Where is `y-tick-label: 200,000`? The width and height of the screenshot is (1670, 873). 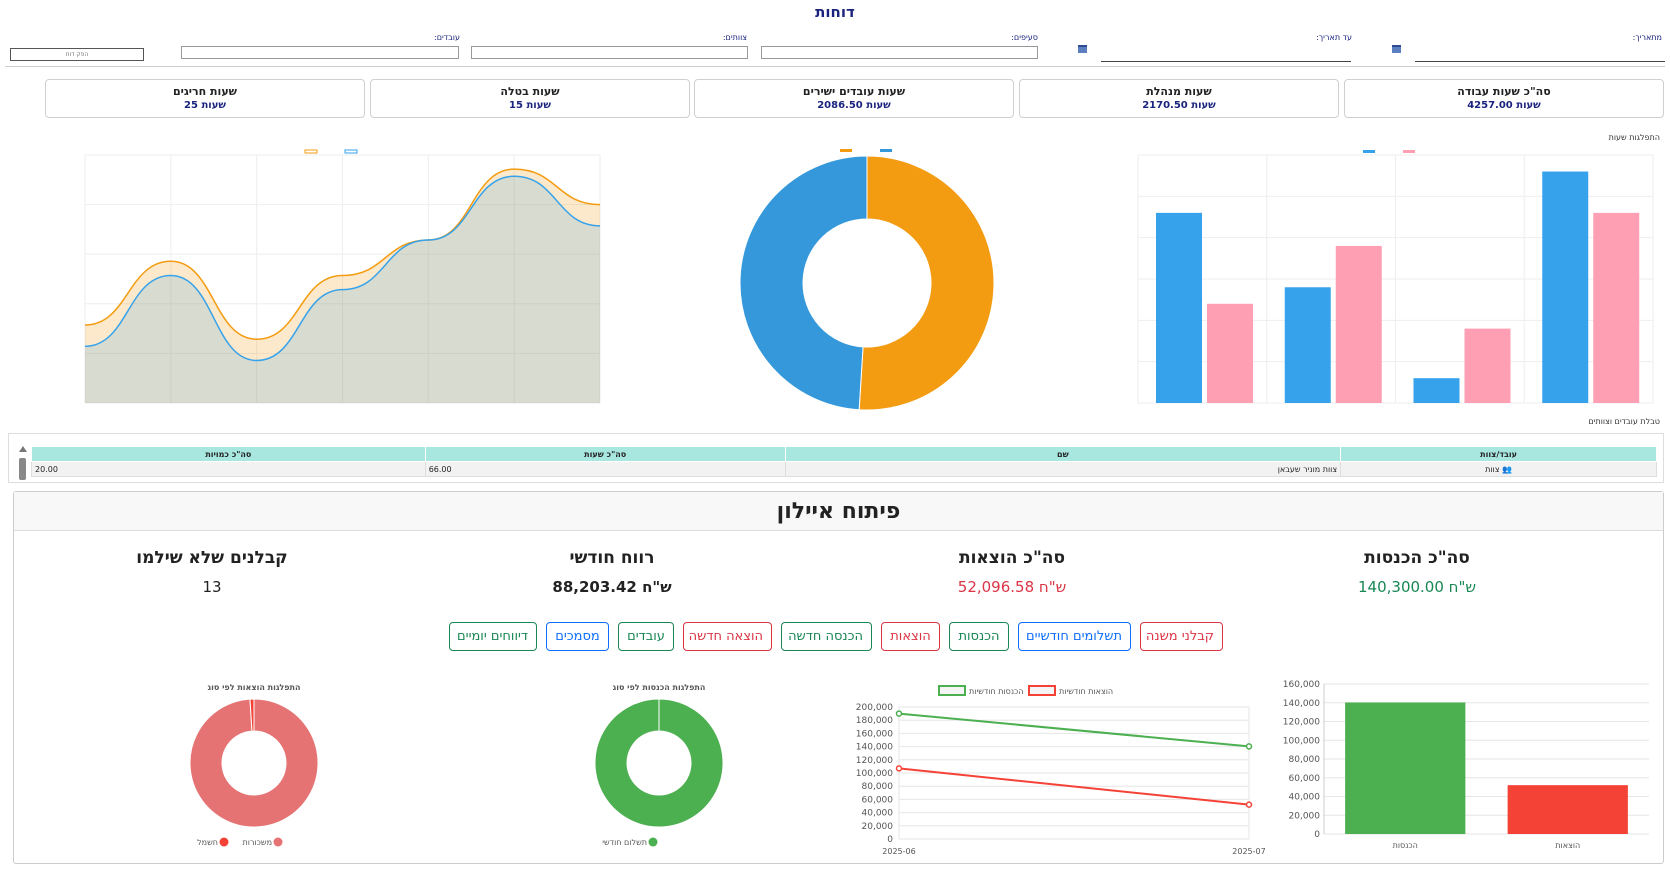 y-tick-label: 200,000 is located at coordinates (874, 708).